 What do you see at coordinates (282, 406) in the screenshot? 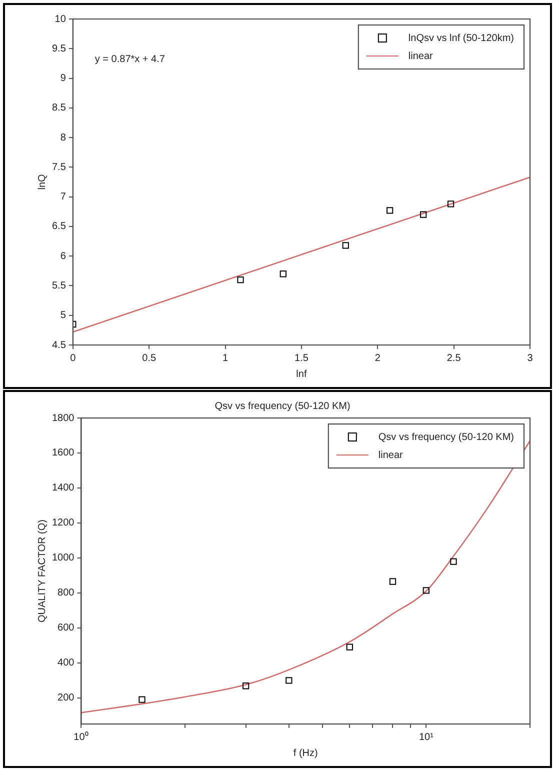
I see `chart-title: Qsv vs frequency (50-120 KM)` at bounding box center [282, 406].